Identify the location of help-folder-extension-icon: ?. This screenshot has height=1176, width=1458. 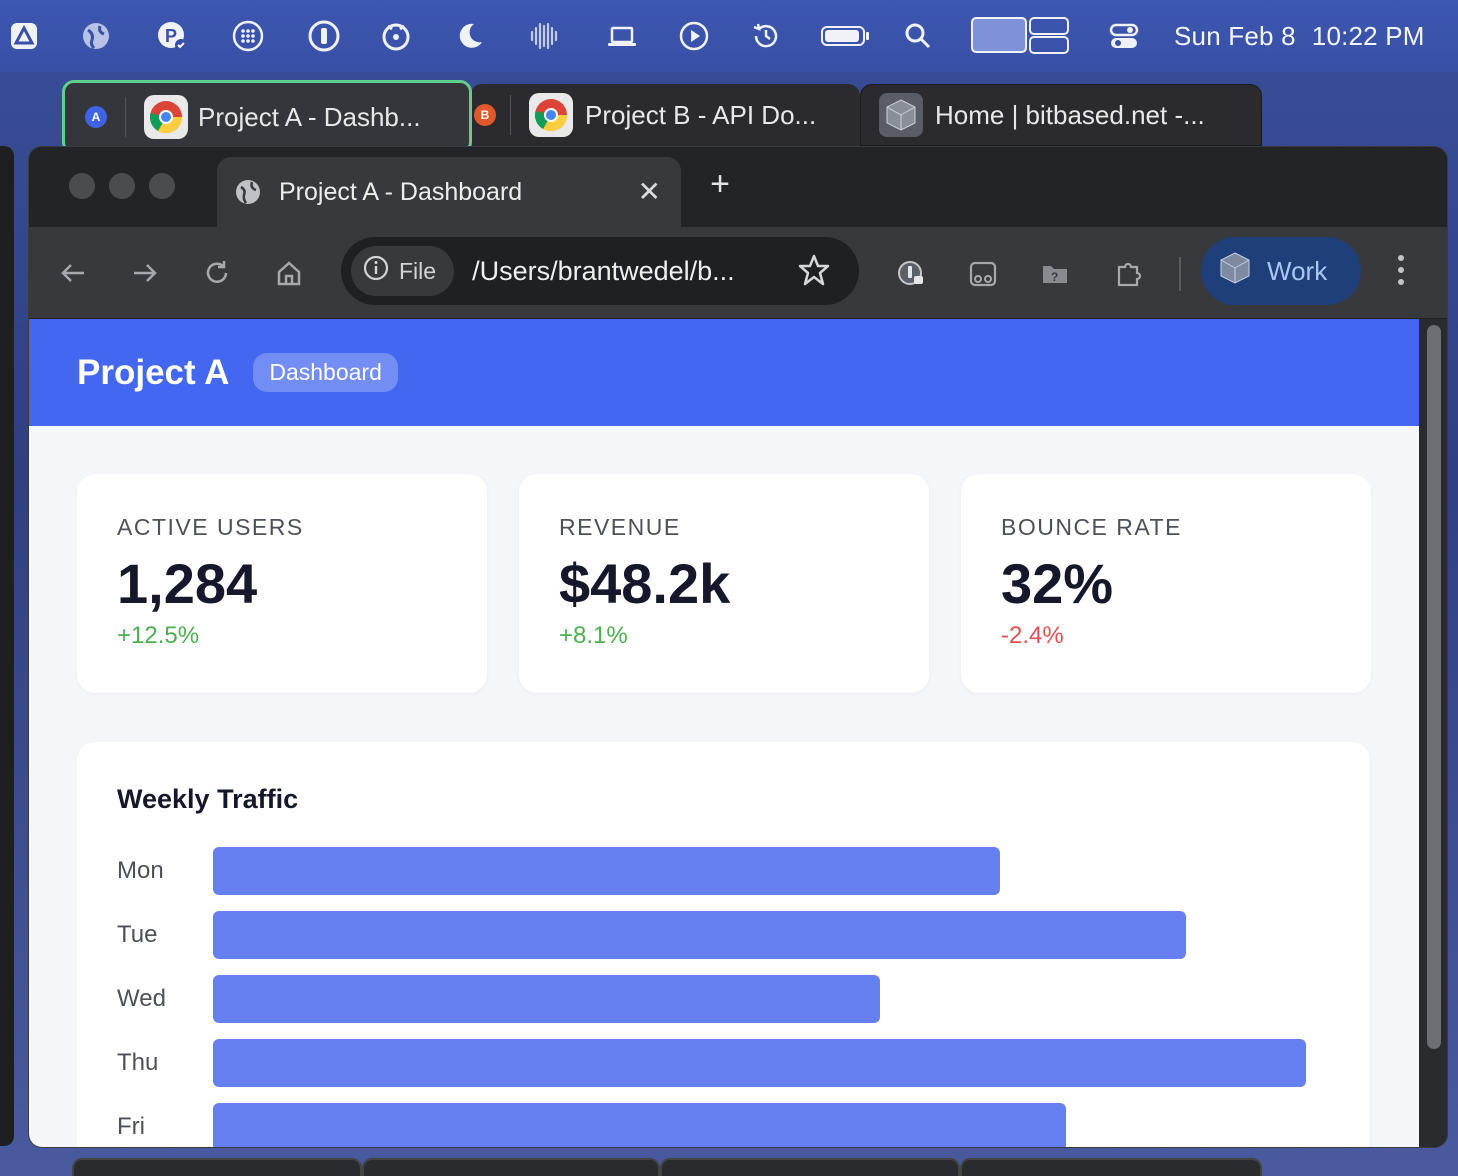
(1055, 273).